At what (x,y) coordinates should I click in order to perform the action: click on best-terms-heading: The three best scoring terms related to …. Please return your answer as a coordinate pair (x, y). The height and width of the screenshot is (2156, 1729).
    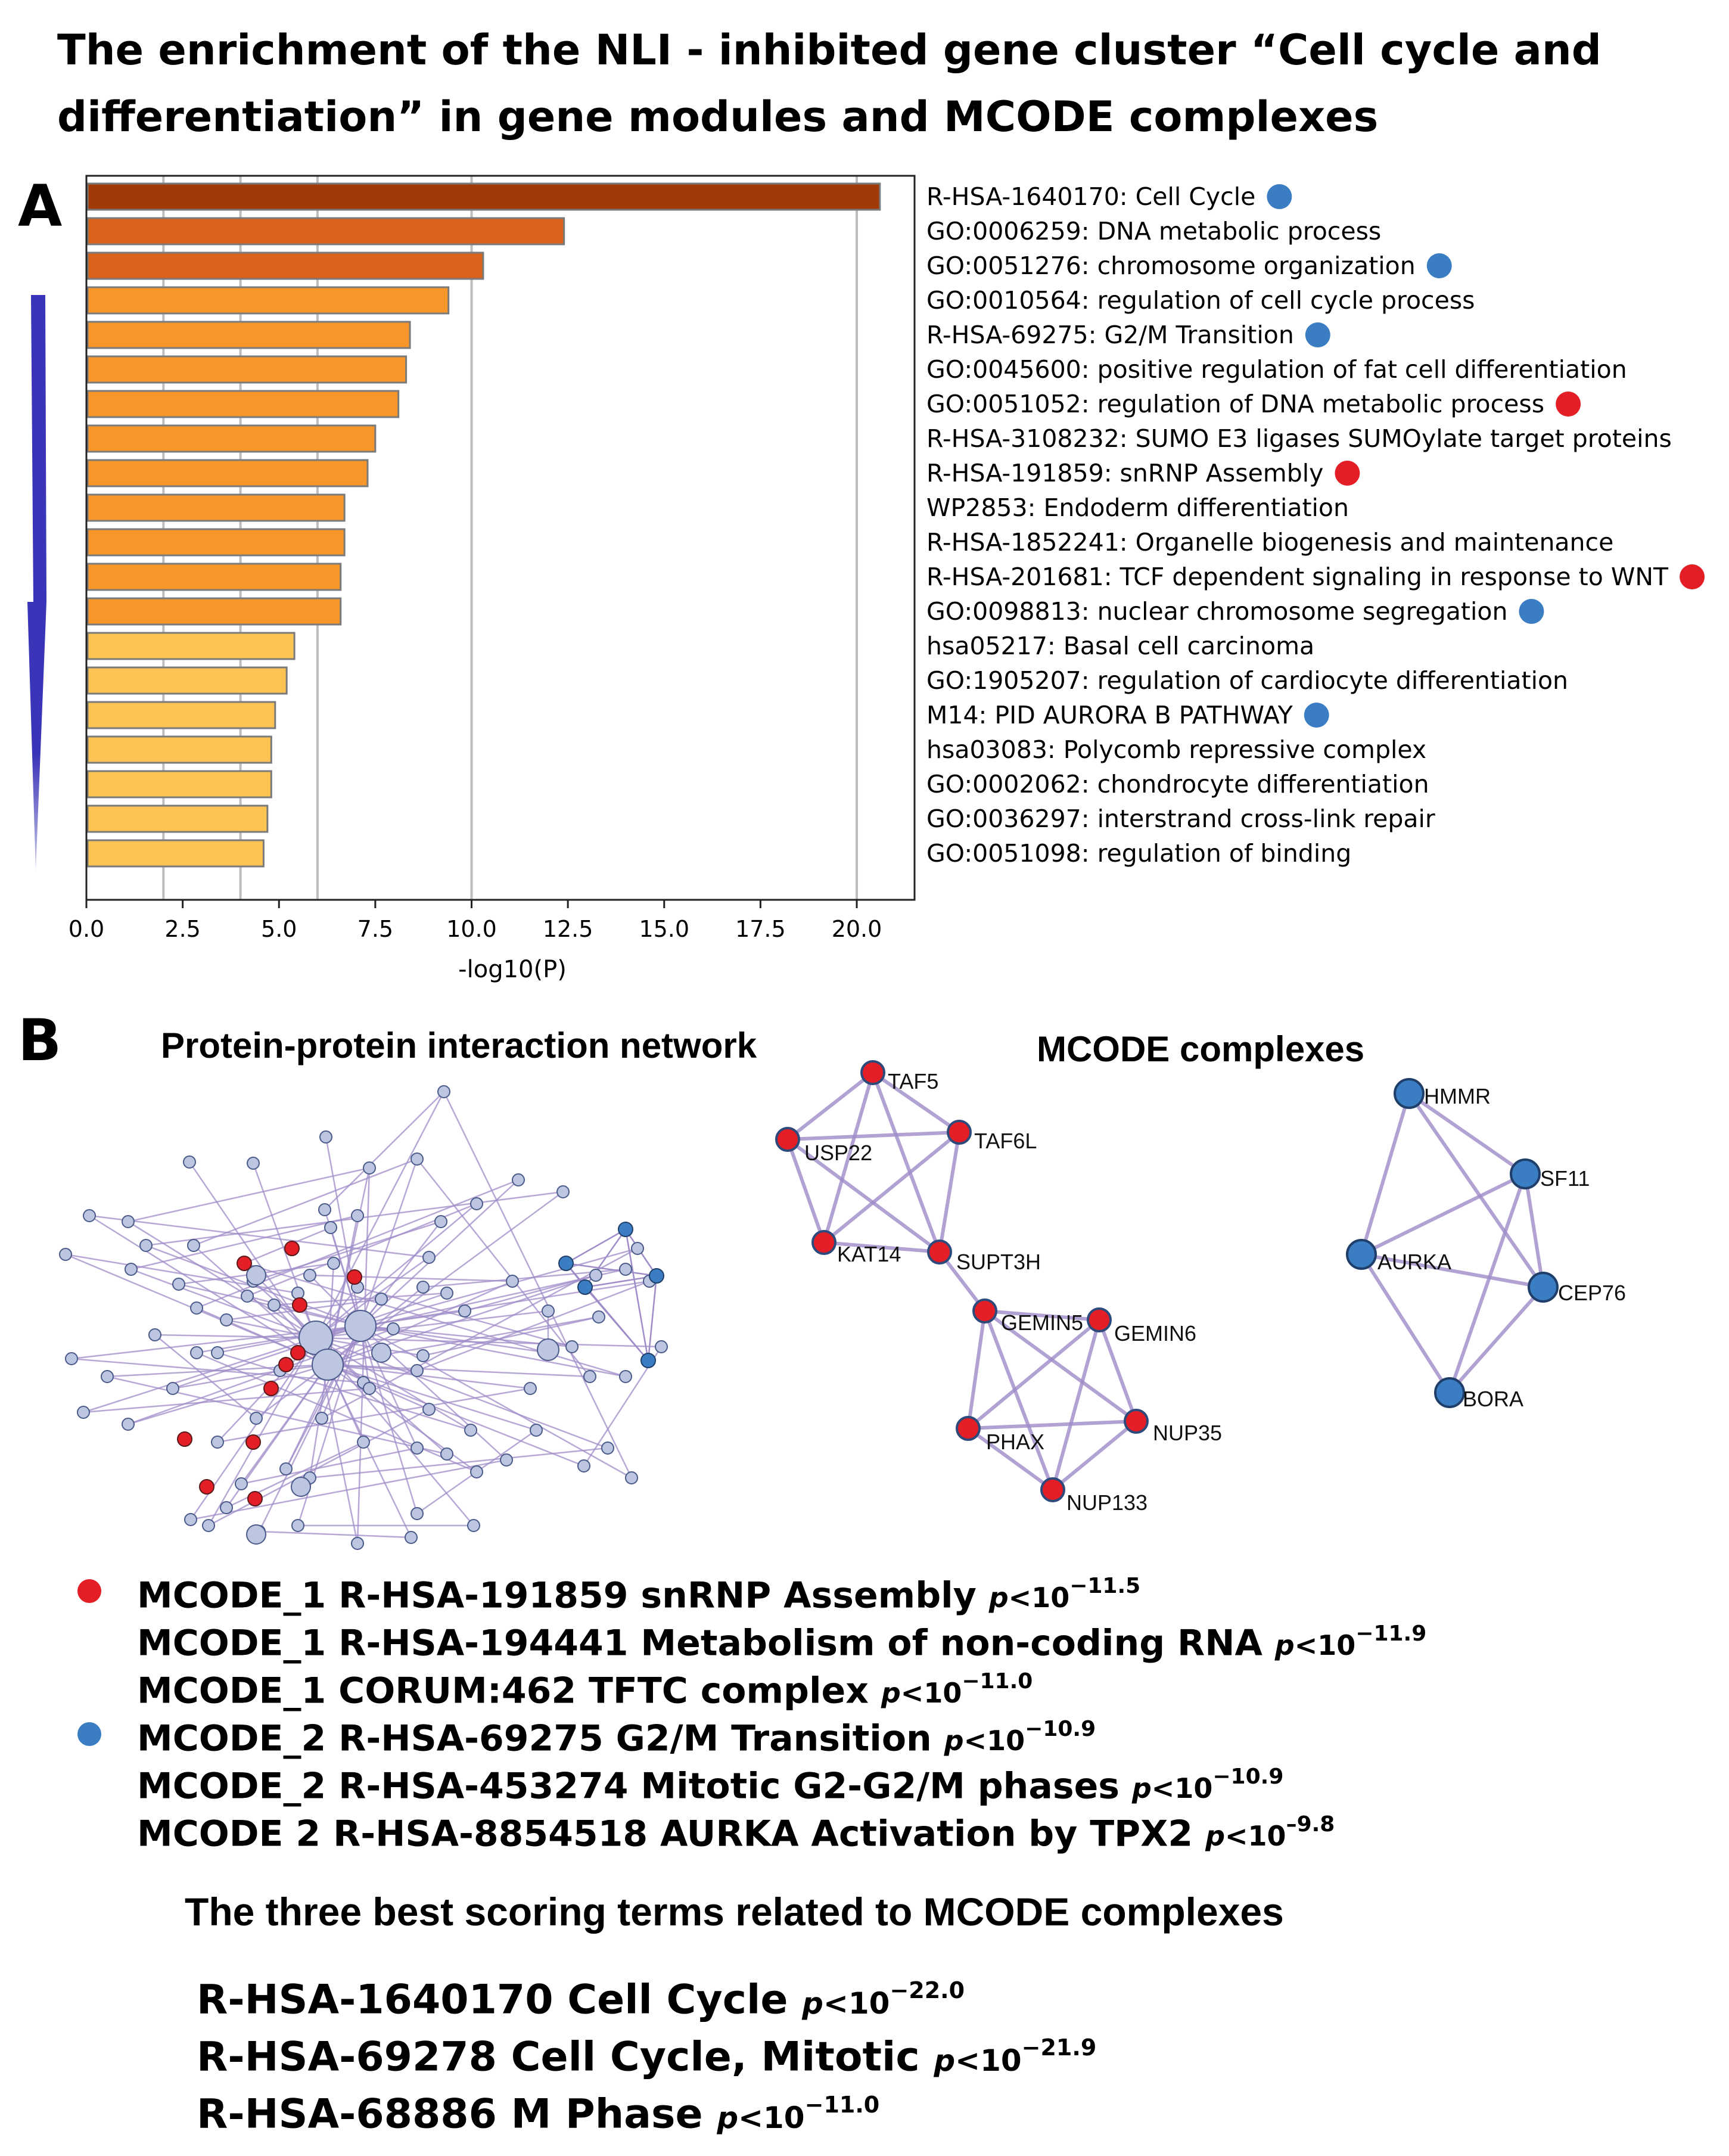
    Looking at the image, I should click on (734, 1912).